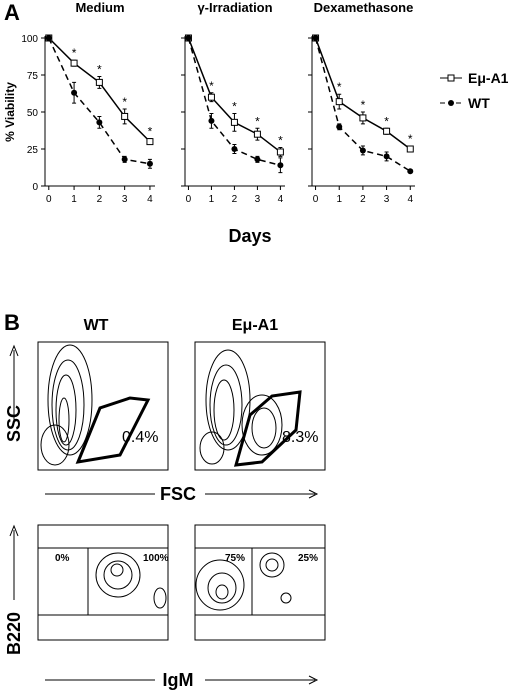 This screenshot has width=520, height=699. I want to click on y-axis-label: % Viability, so click(10, 112).